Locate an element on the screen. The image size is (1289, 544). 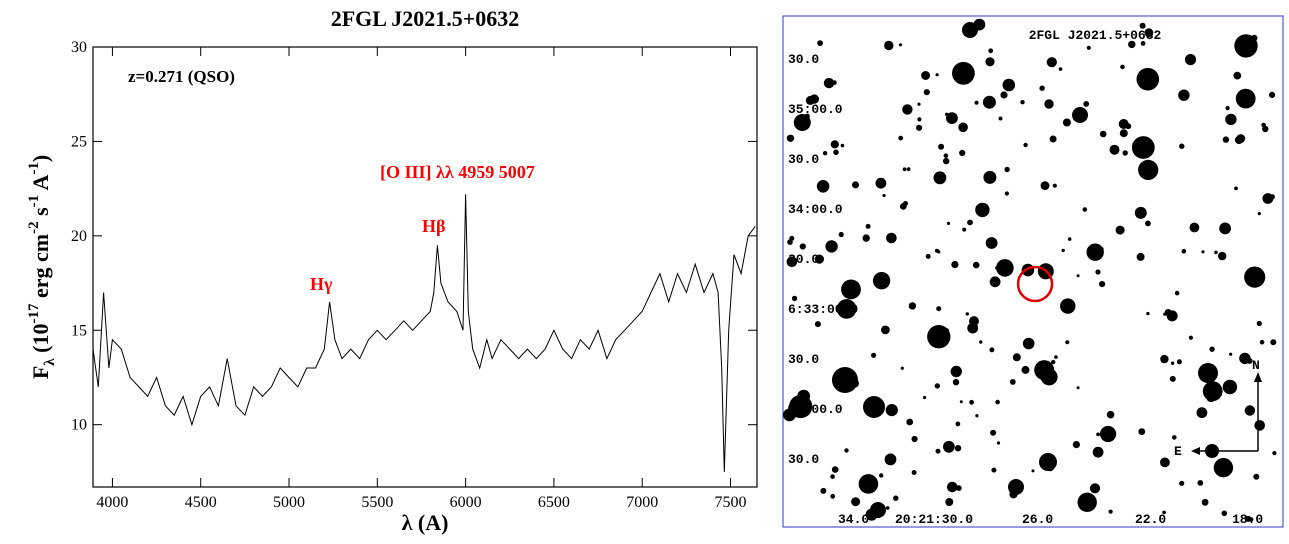
x-axis-label: λ (A) is located at coordinates (425, 522).